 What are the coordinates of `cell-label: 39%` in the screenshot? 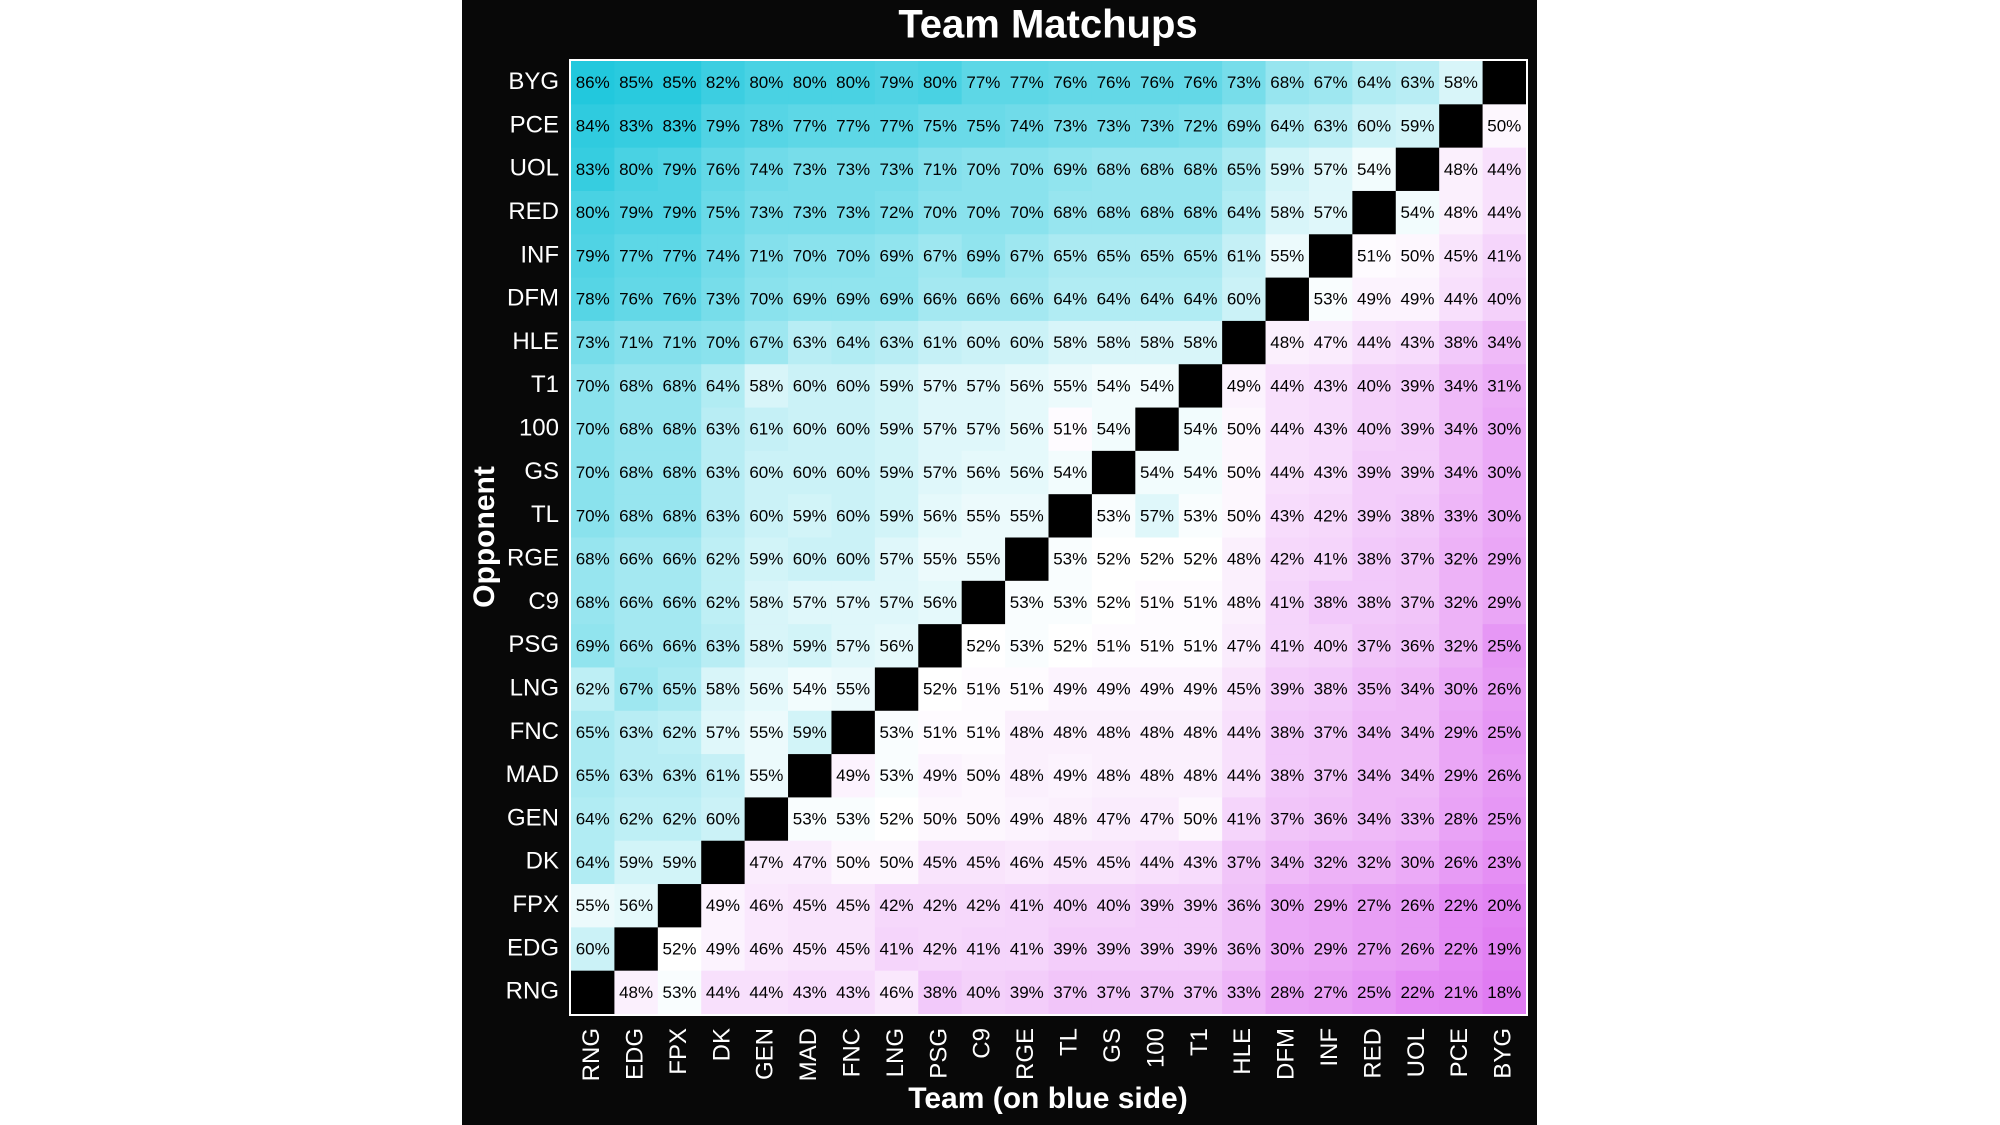 It's located at (1374, 472).